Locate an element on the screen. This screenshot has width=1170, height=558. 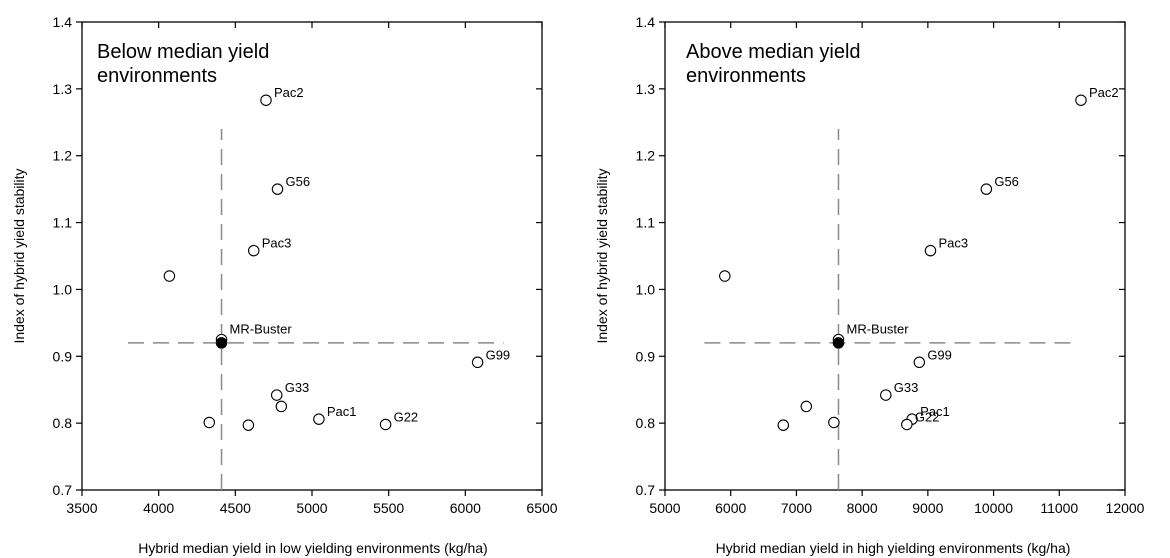
x-tick-label: 9000 is located at coordinates (927, 508).